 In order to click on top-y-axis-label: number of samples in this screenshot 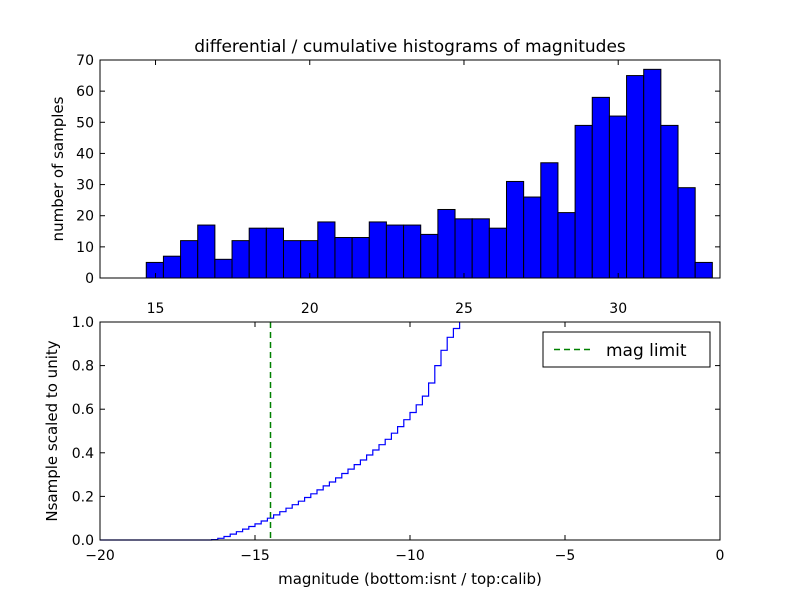, I will do `click(58, 168)`.